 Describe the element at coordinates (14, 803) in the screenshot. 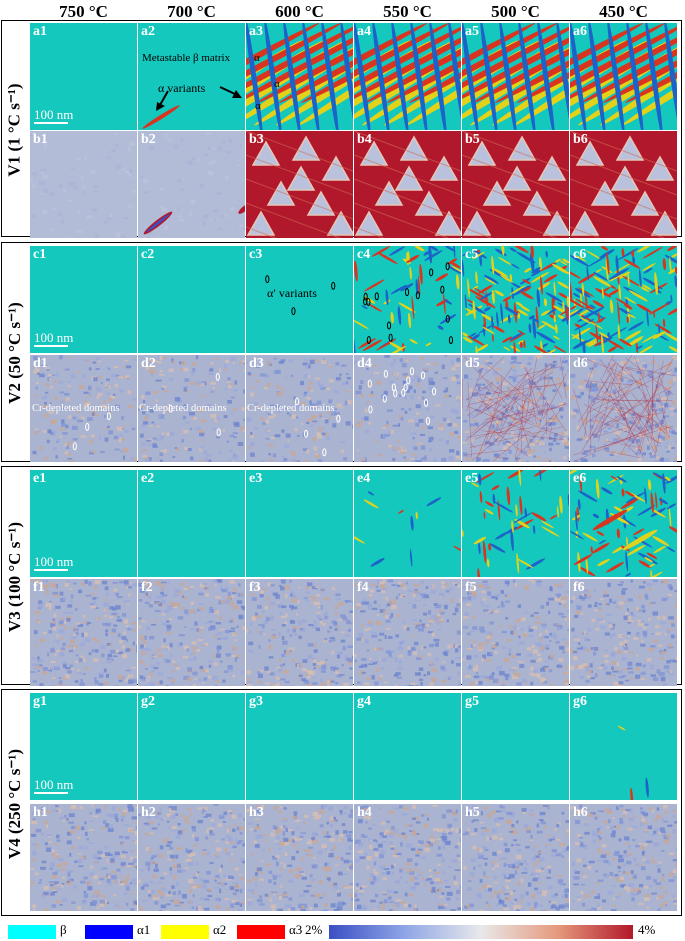

I see `row-label-v4: V4 (250 °C s⁻¹)` at that location.